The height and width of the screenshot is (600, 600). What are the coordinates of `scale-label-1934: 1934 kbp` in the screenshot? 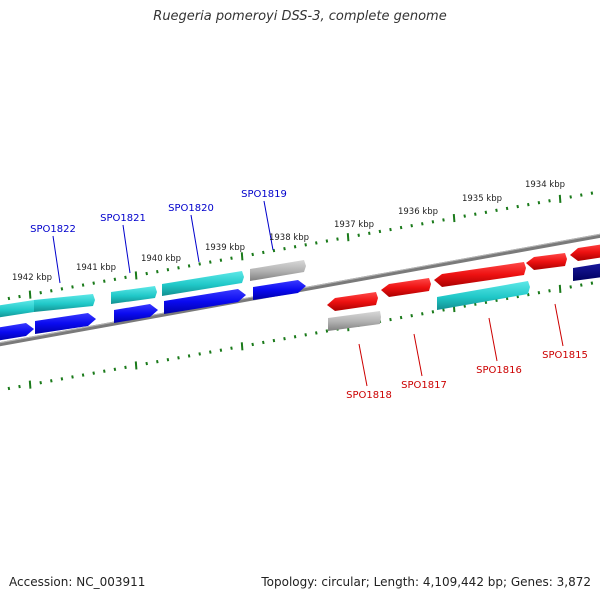 It's located at (545, 185).